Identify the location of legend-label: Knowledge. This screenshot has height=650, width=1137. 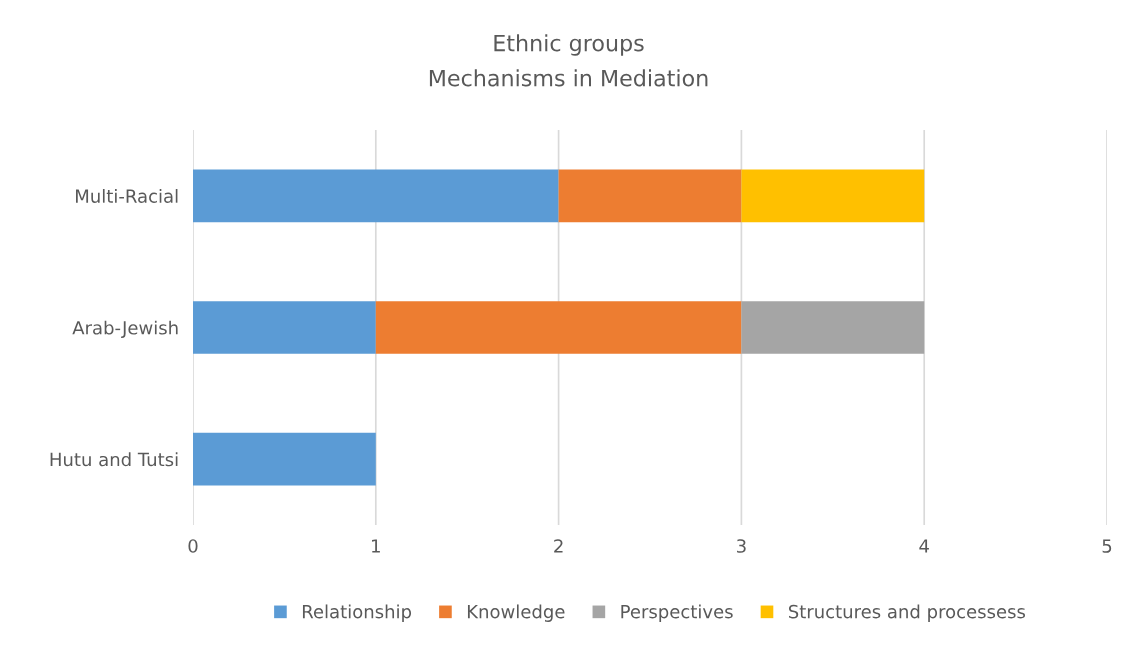
(516, 613).